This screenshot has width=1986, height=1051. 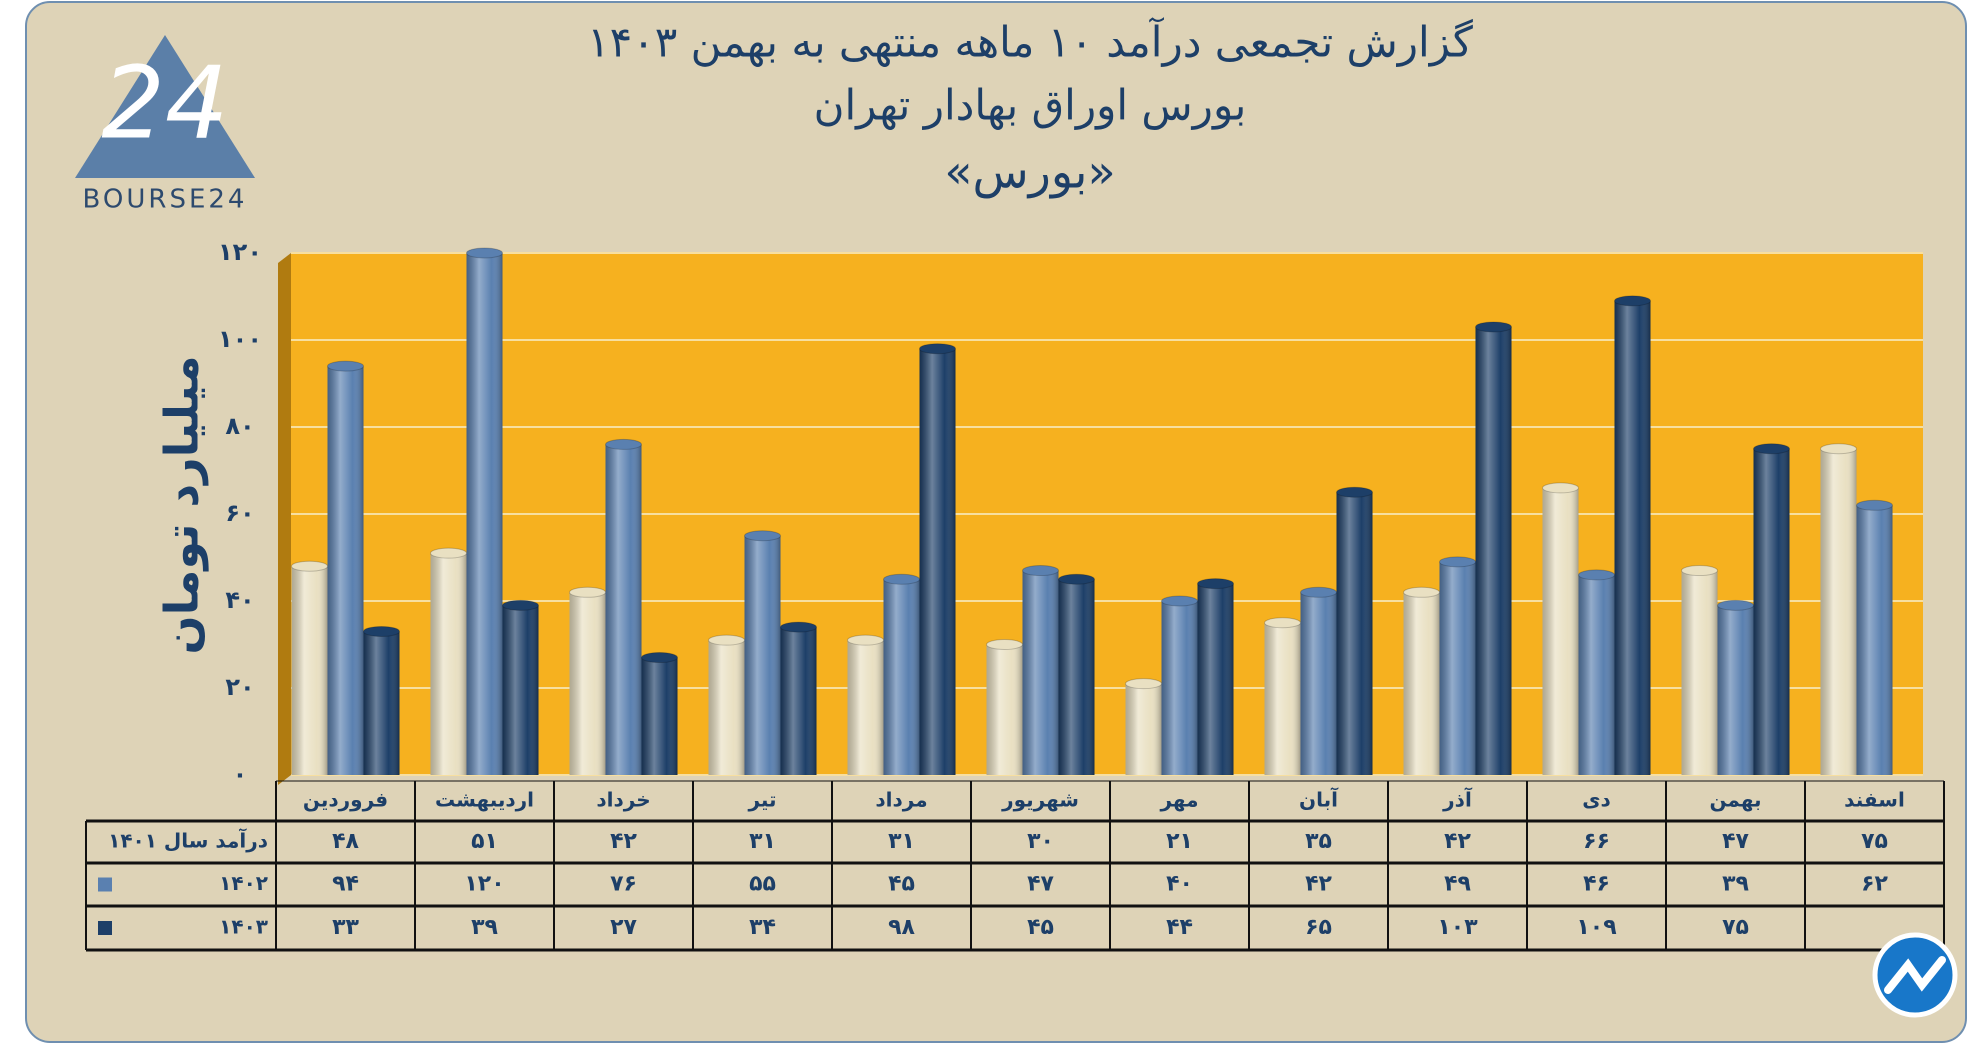 I want to click on data-label: ۴۲, so click(x=623, y=841).